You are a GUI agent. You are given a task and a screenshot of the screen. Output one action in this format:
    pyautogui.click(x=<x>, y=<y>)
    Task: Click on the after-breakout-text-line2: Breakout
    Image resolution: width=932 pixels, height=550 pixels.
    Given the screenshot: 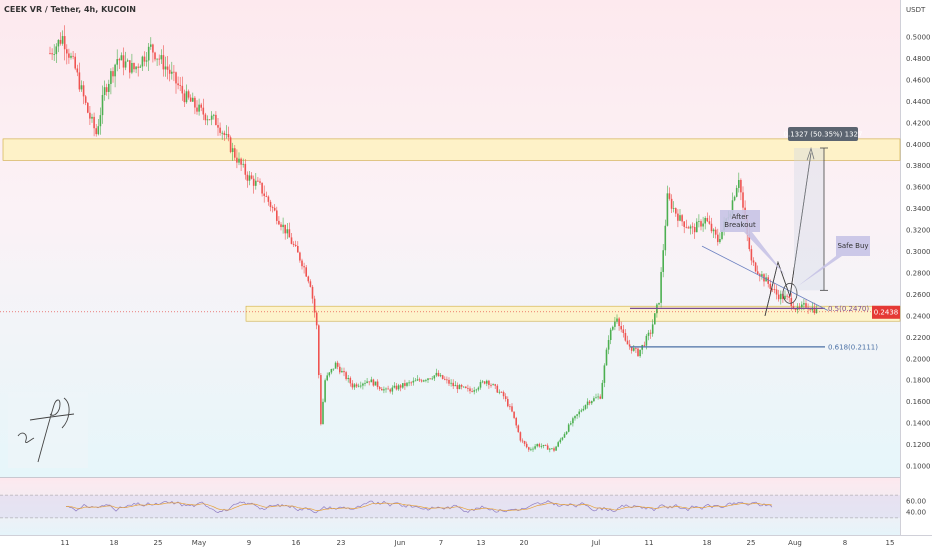 What is the action you would take?
    pyautogui.click(x=740, y=225)
    